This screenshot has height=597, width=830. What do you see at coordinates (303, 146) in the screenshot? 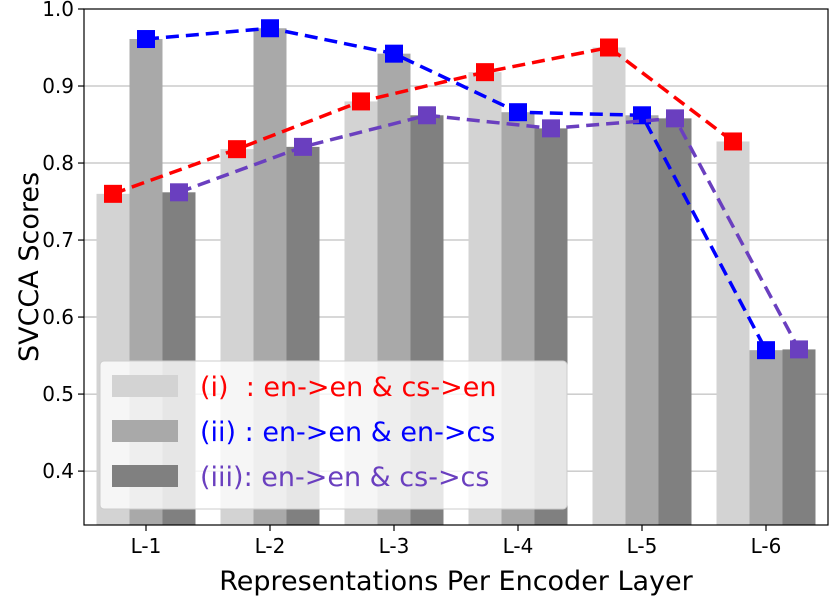
I see `marker-L-2-s3` at bounding box center [303, 146].